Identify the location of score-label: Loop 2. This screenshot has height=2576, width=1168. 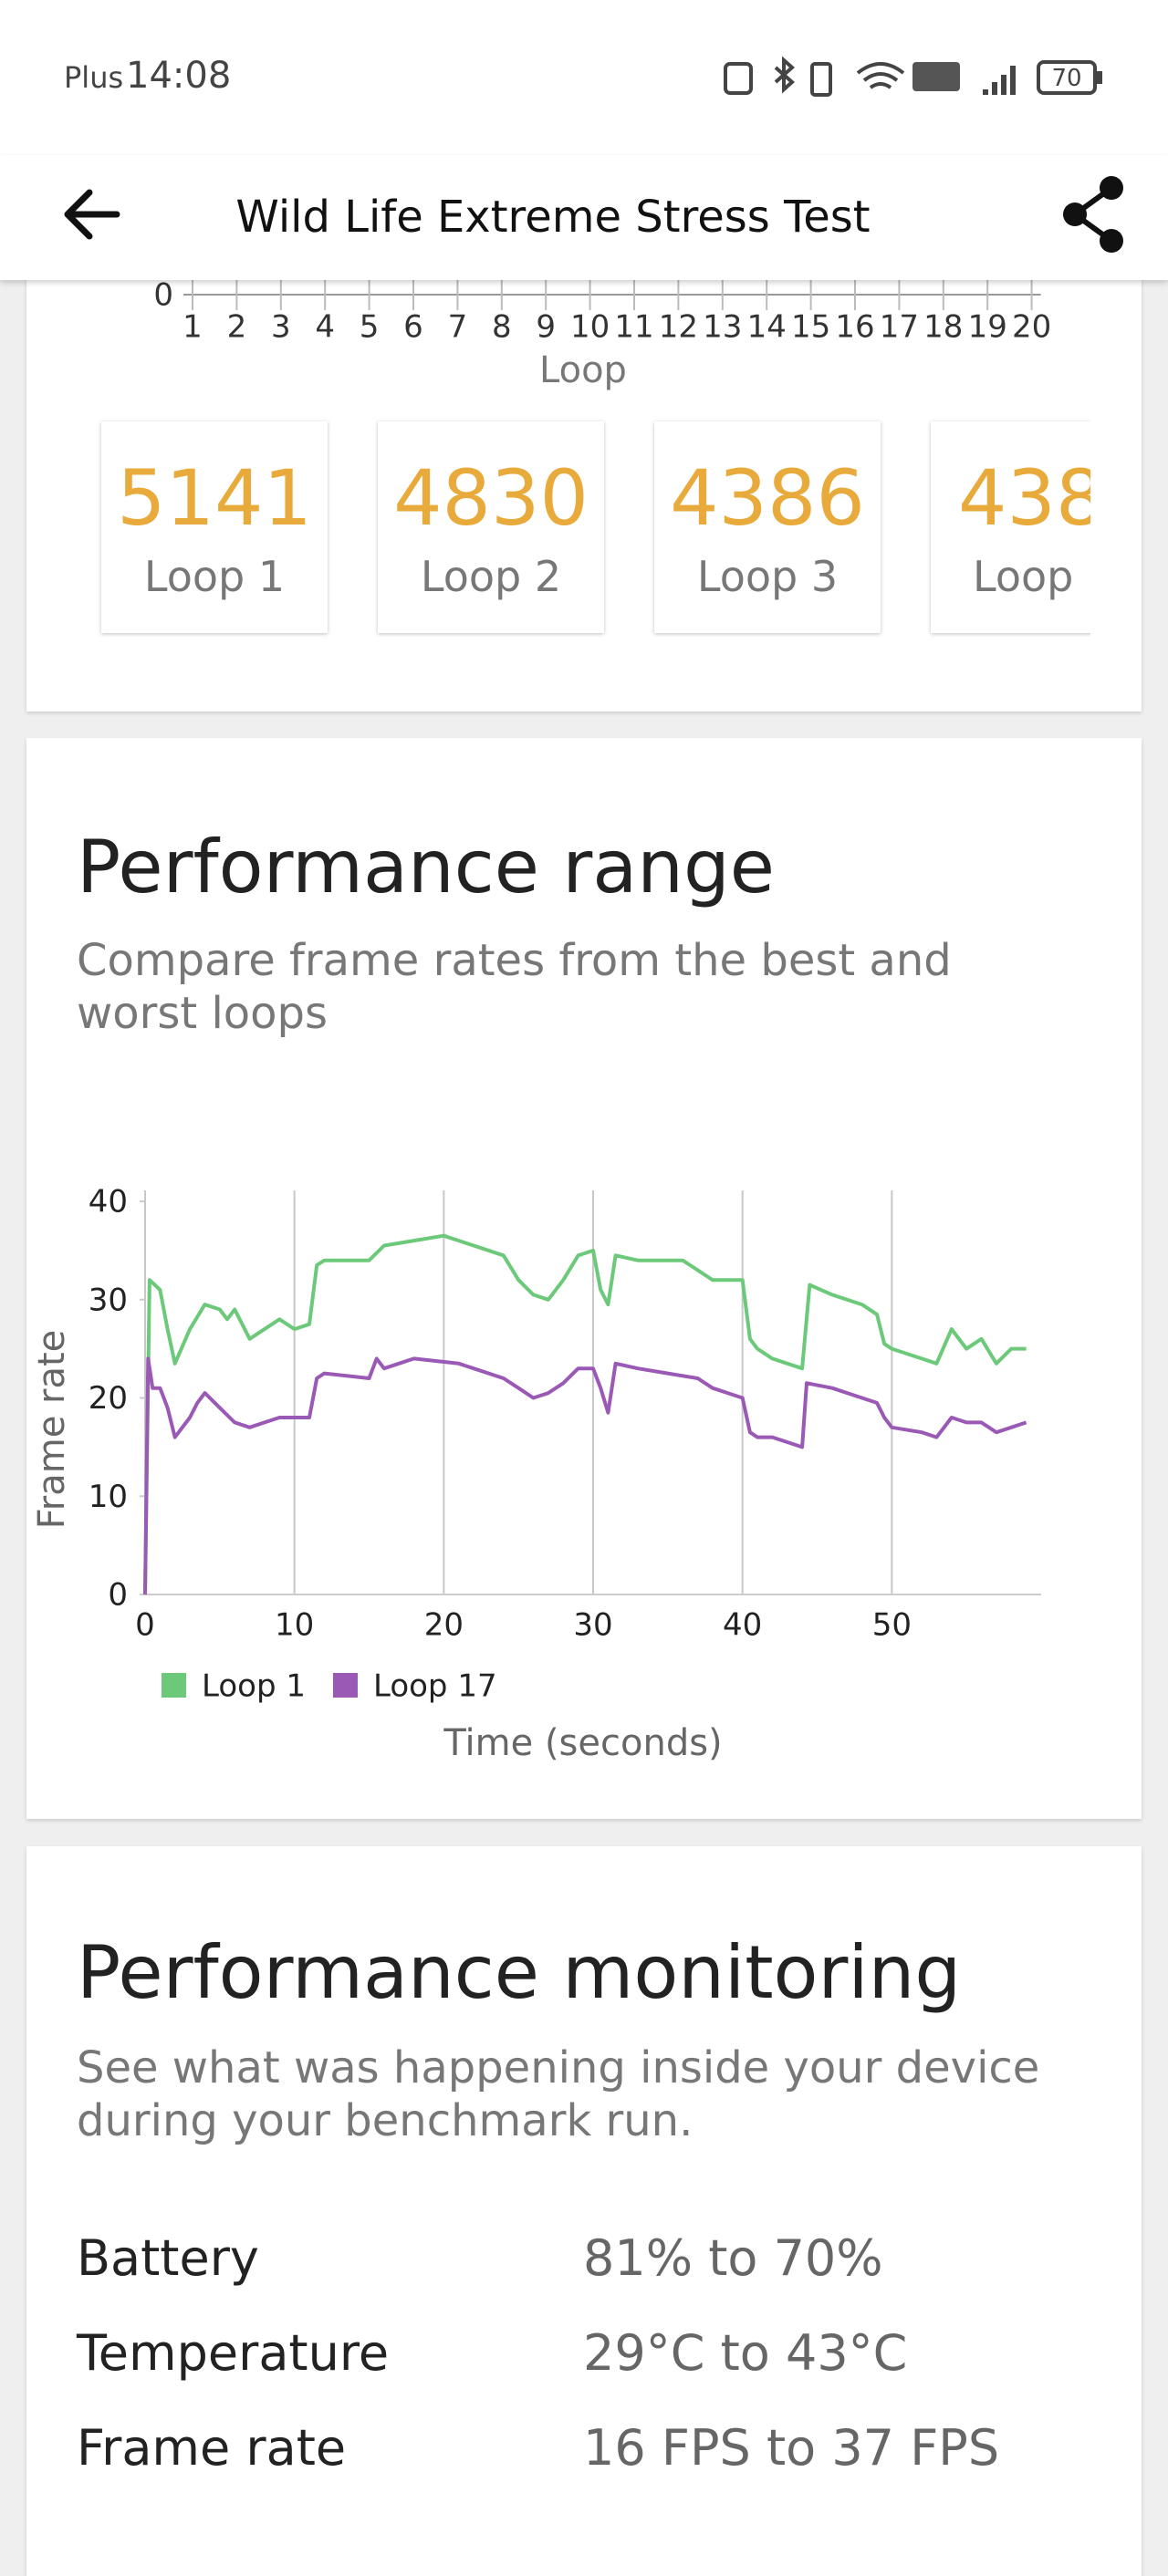
(491, 576).